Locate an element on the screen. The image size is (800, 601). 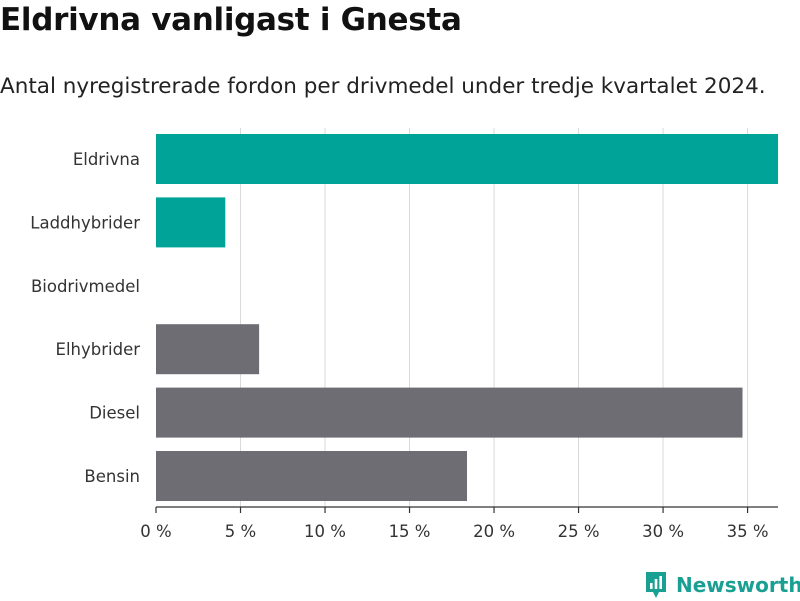
newsworthy-logo: Newsworthy is located at coordinates (722, 585).